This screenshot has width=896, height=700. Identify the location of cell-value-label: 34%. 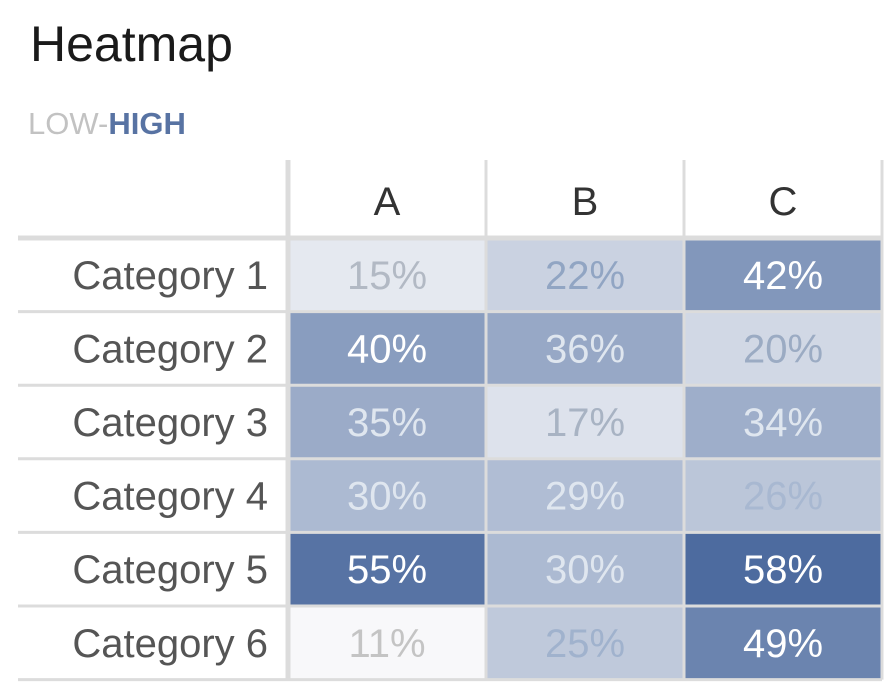
(783, 423).